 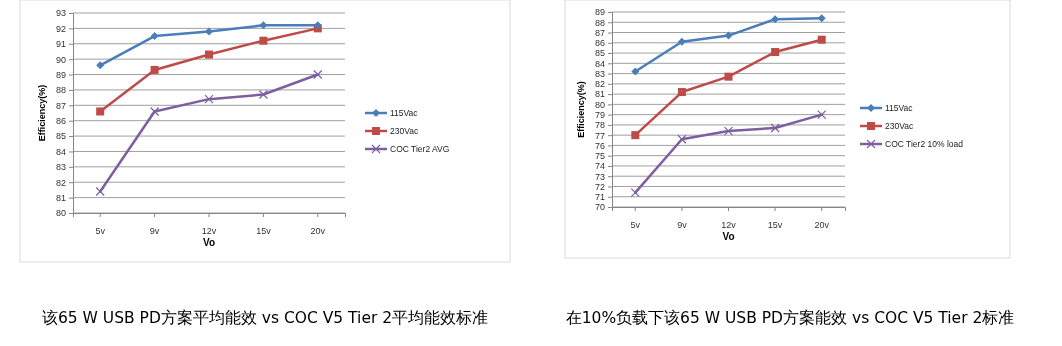 What do you see at coordinates (599, 186) in the screenshot?
I see `y-tick-label: 72` at bounding box center [599, 186].